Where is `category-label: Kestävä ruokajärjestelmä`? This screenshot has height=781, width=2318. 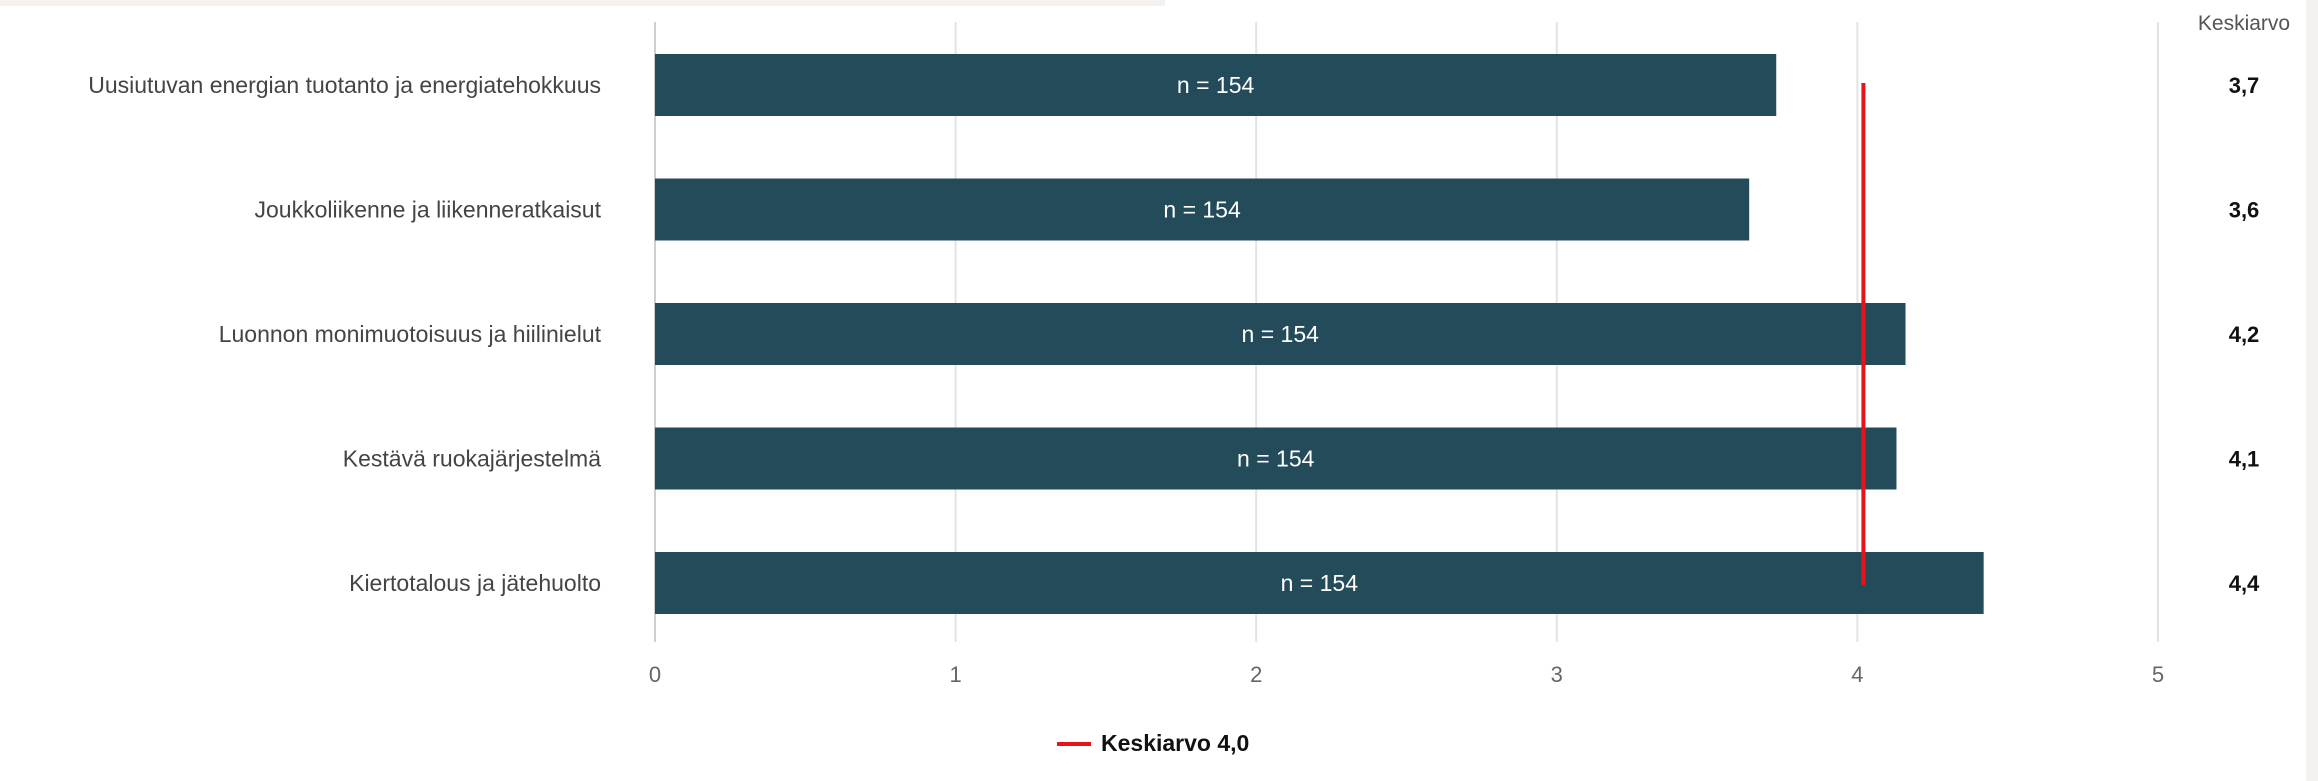 category-label: Kestävä ruokajärjestelmä is located at coordinates (472, 459).